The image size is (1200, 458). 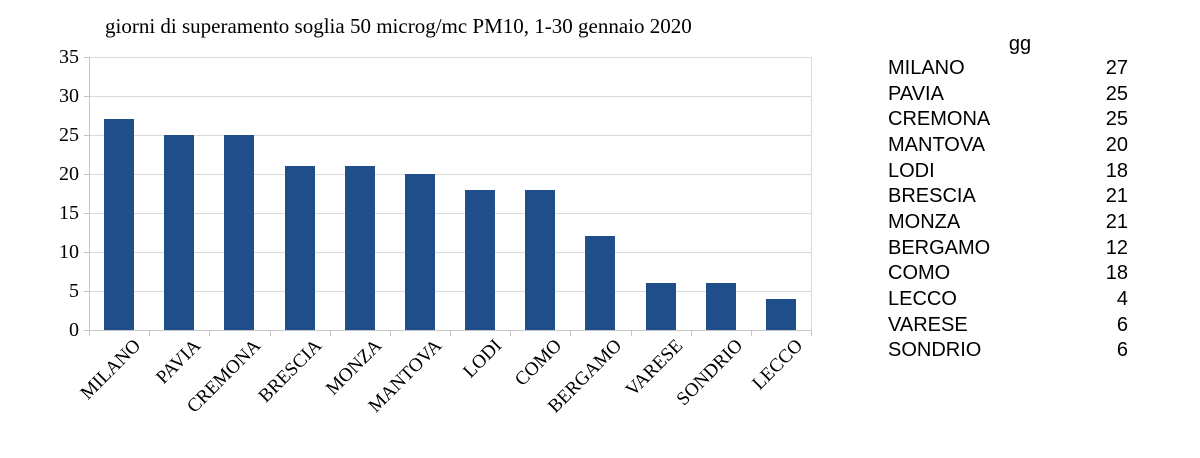 I want to click on y-axis-tick-label: 30, so click(x=69, y=96).